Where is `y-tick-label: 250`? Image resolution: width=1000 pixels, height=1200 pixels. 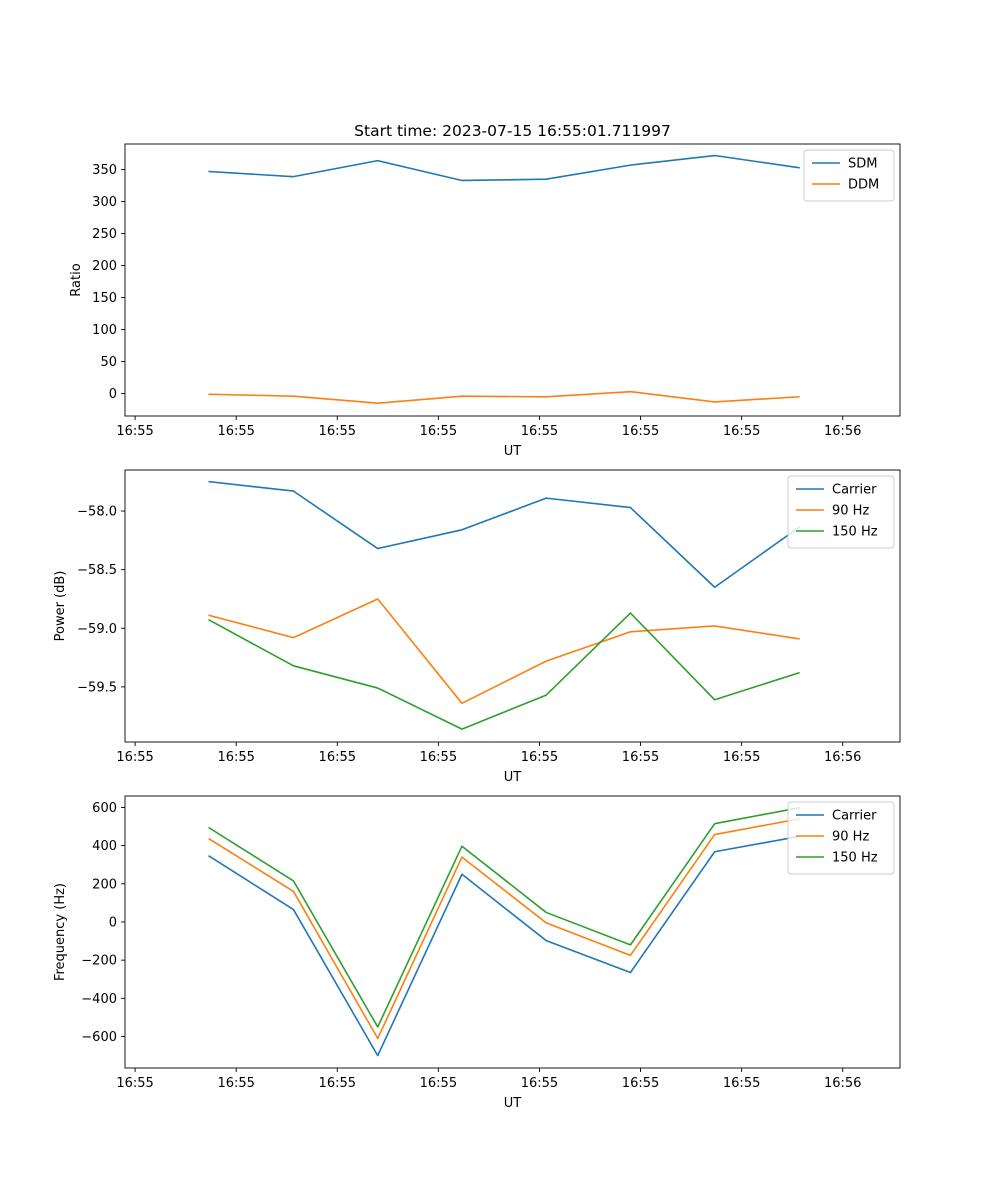
y-tick-label: 250 is located at coordinates (104, 234).